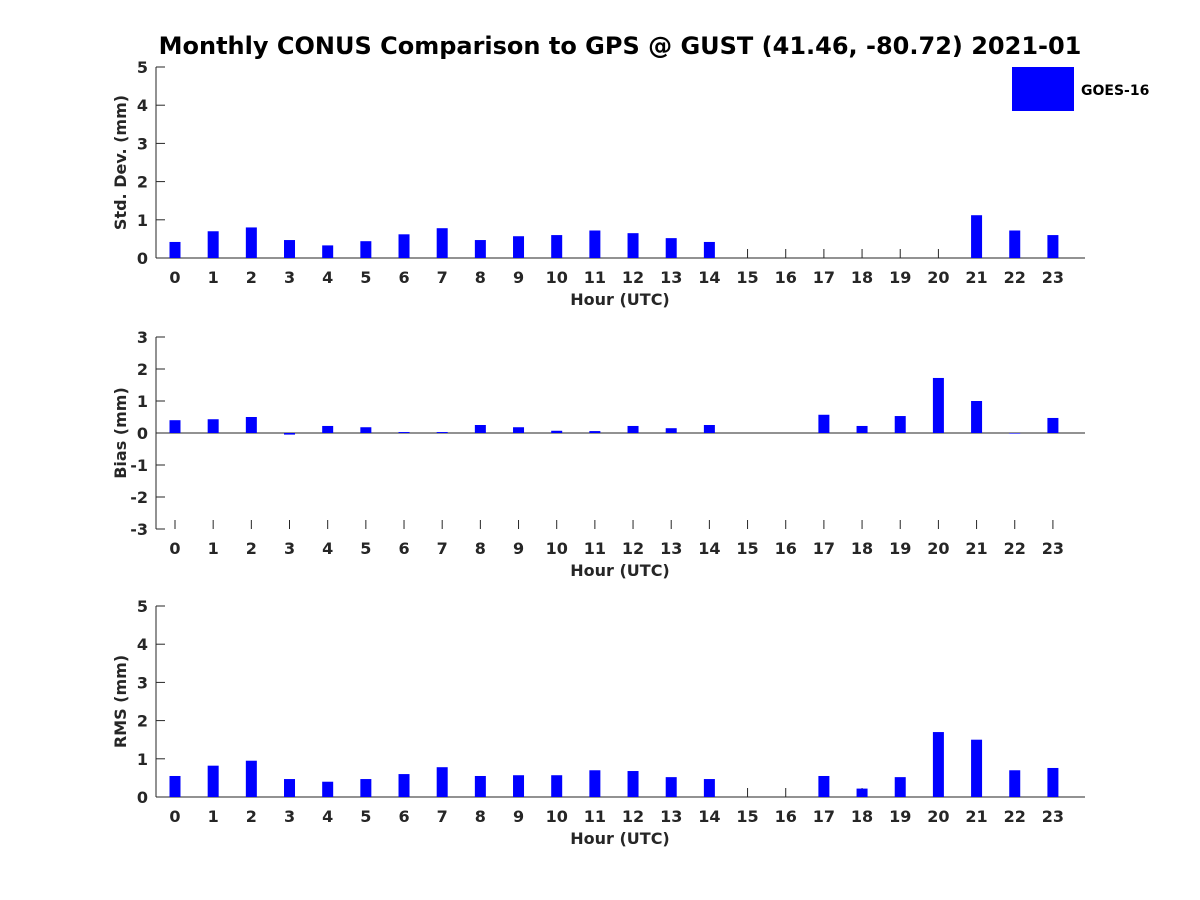 The image size is (1200, 900). I want to click on x-tick-label: 16, so click(786, 277).